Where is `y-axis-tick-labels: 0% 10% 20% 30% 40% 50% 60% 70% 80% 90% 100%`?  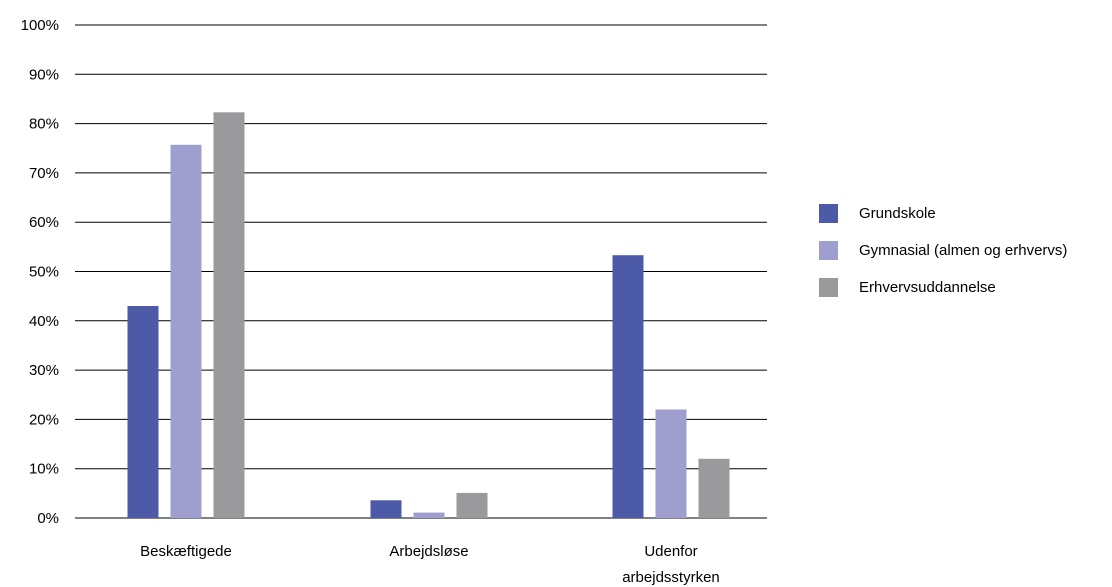 y-axis-tick-labels: 0% 10% 20% 30% 40% 50% 60% 70% 80% 90% 100% is located at coordinates (40, 272).